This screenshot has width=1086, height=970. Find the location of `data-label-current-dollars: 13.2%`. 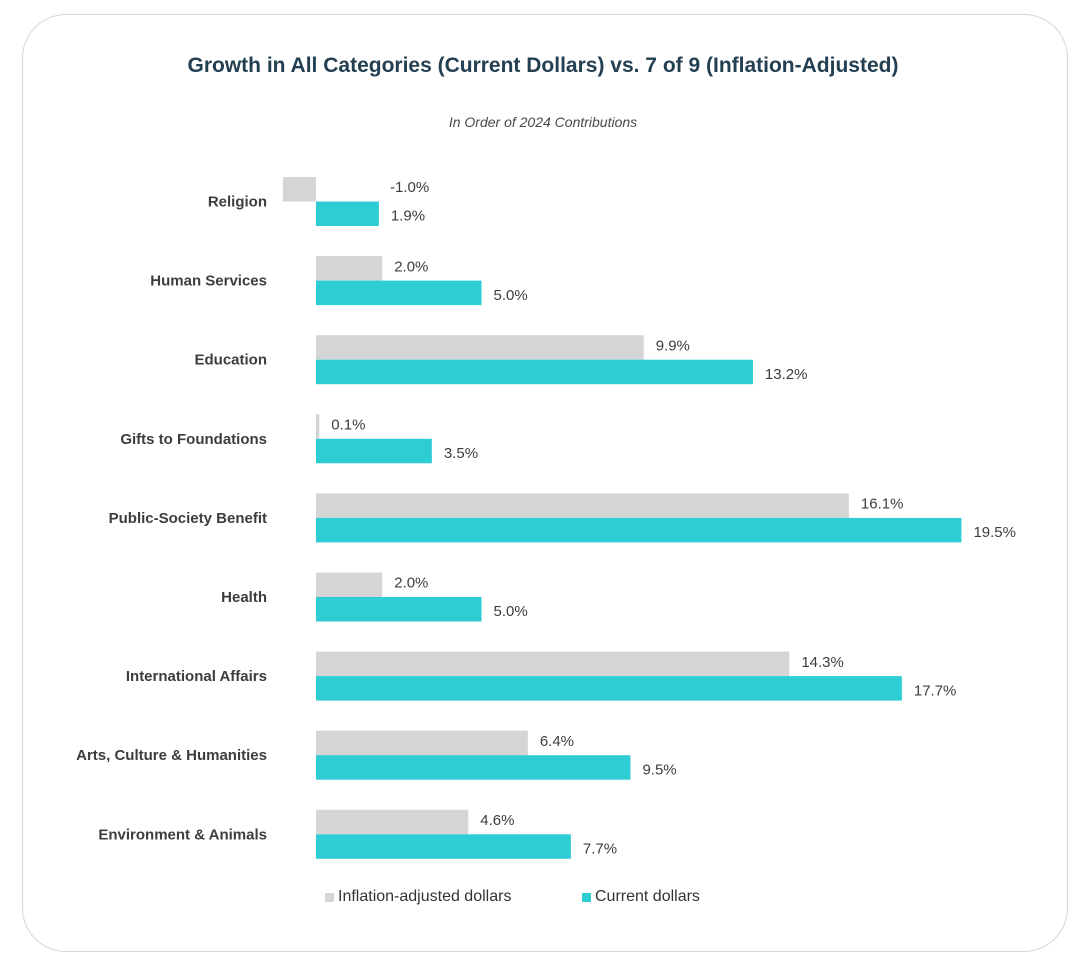

data-label-current-dollars: 13.2% is located at coordinates (786, 374).